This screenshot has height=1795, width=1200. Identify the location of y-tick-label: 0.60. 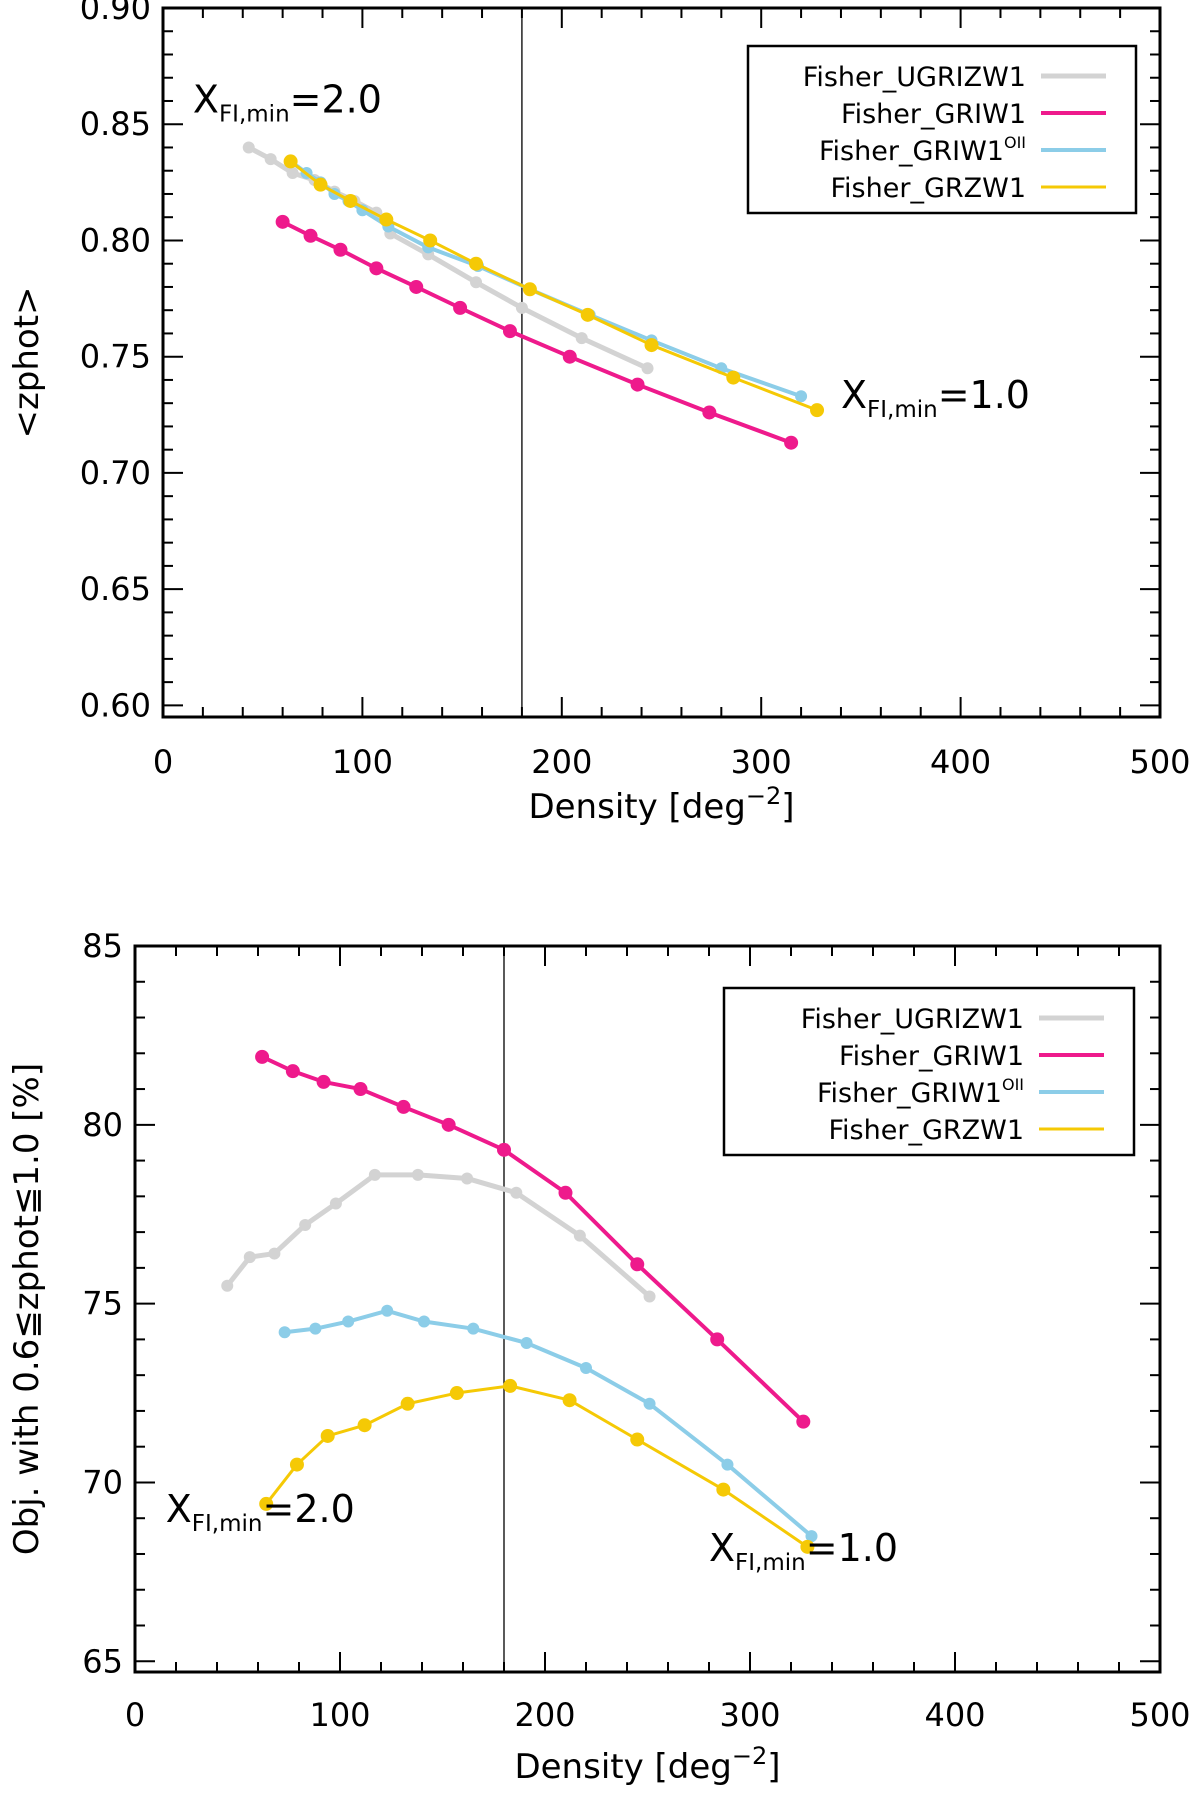
(115, 705).